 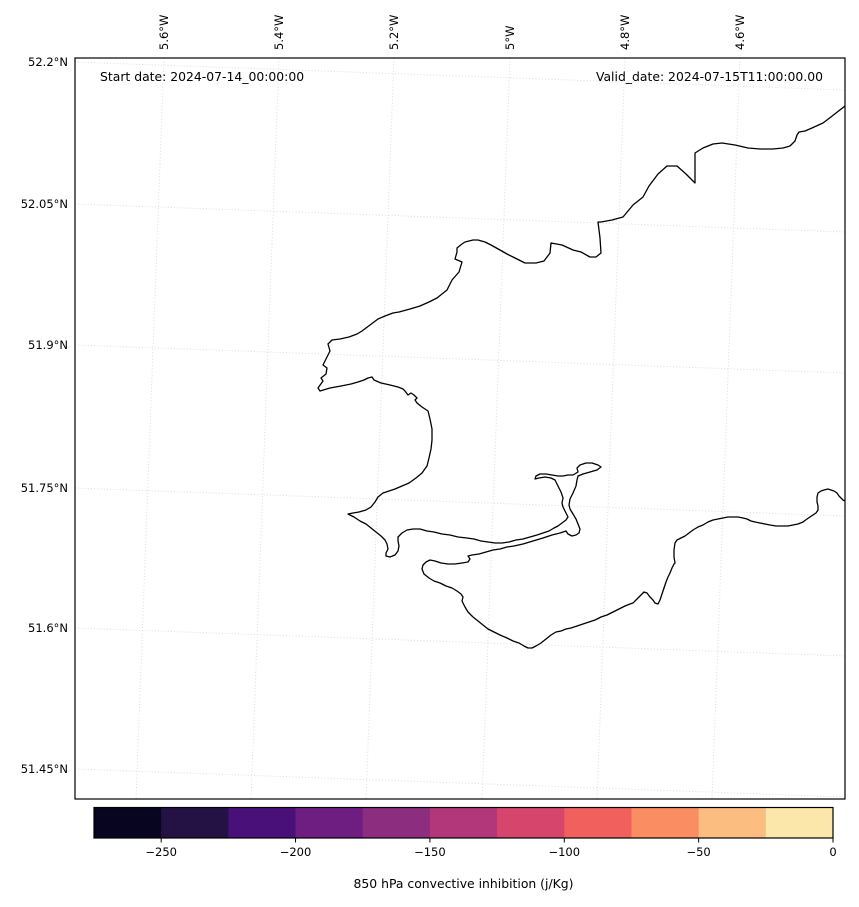 I want to click on lat-tick-label: 51.75°N, so click(x=44, y=488).